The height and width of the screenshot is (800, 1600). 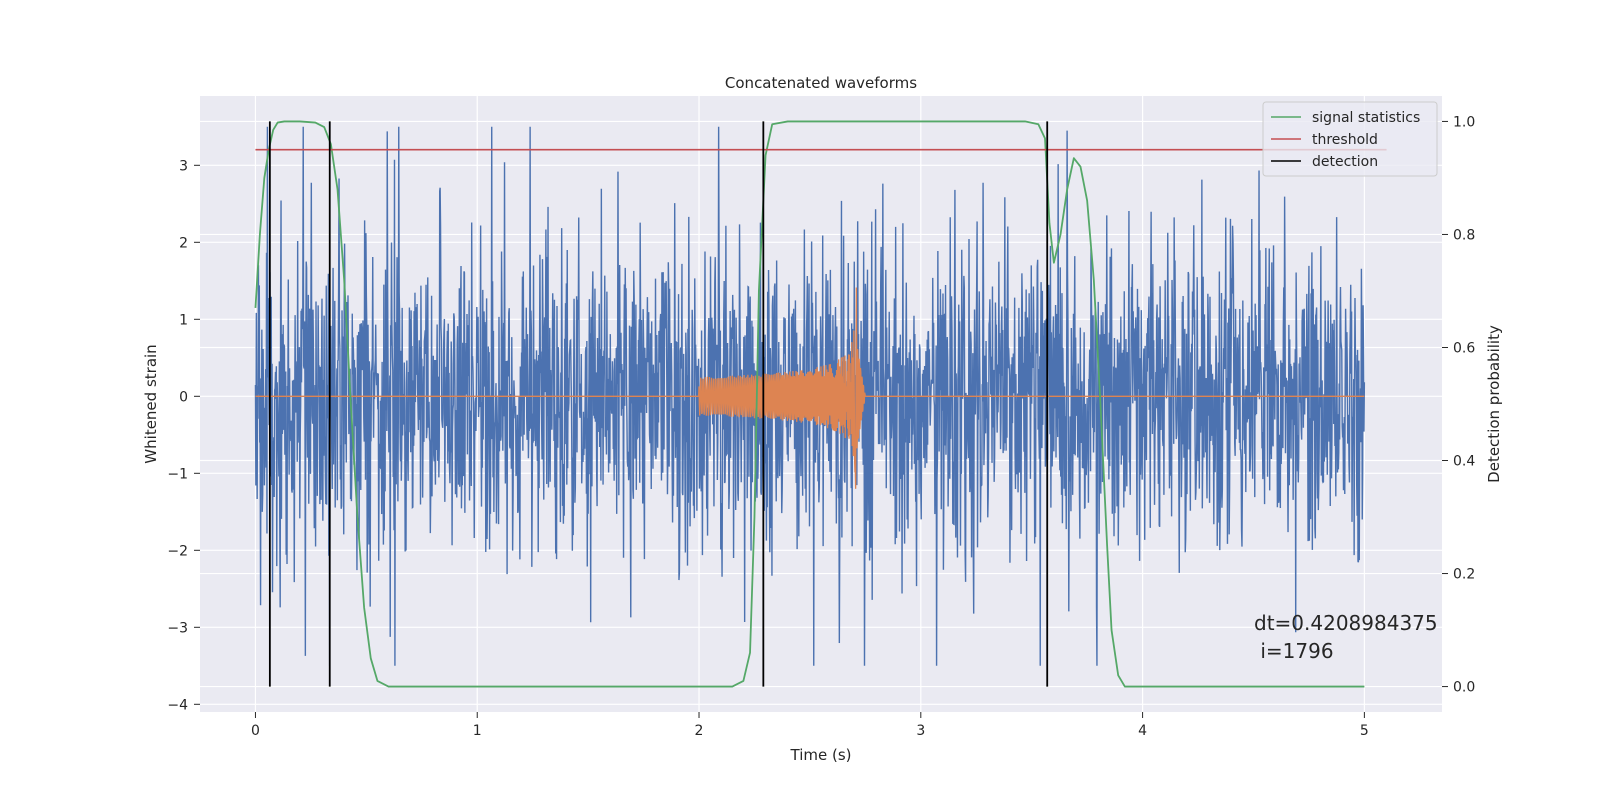 What do you see at coordinates (1464, 122) in the screenshot?
I see `y-right-tick-label: 1.0` at bounding box center [1464, 122].